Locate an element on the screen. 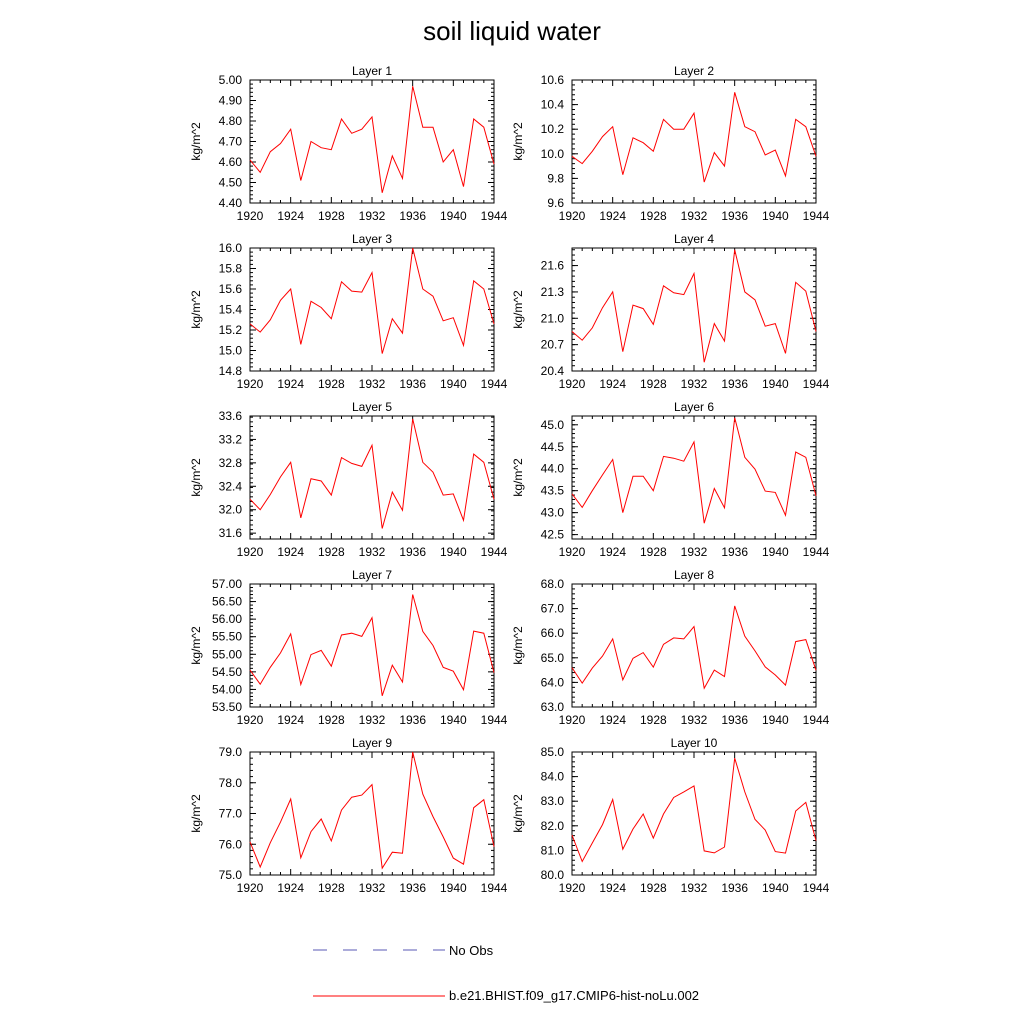 Image resolution: width=1024 pixels, height=1024 pixels. y-tick-label: 63.0 is located at coordinates (553, 707).